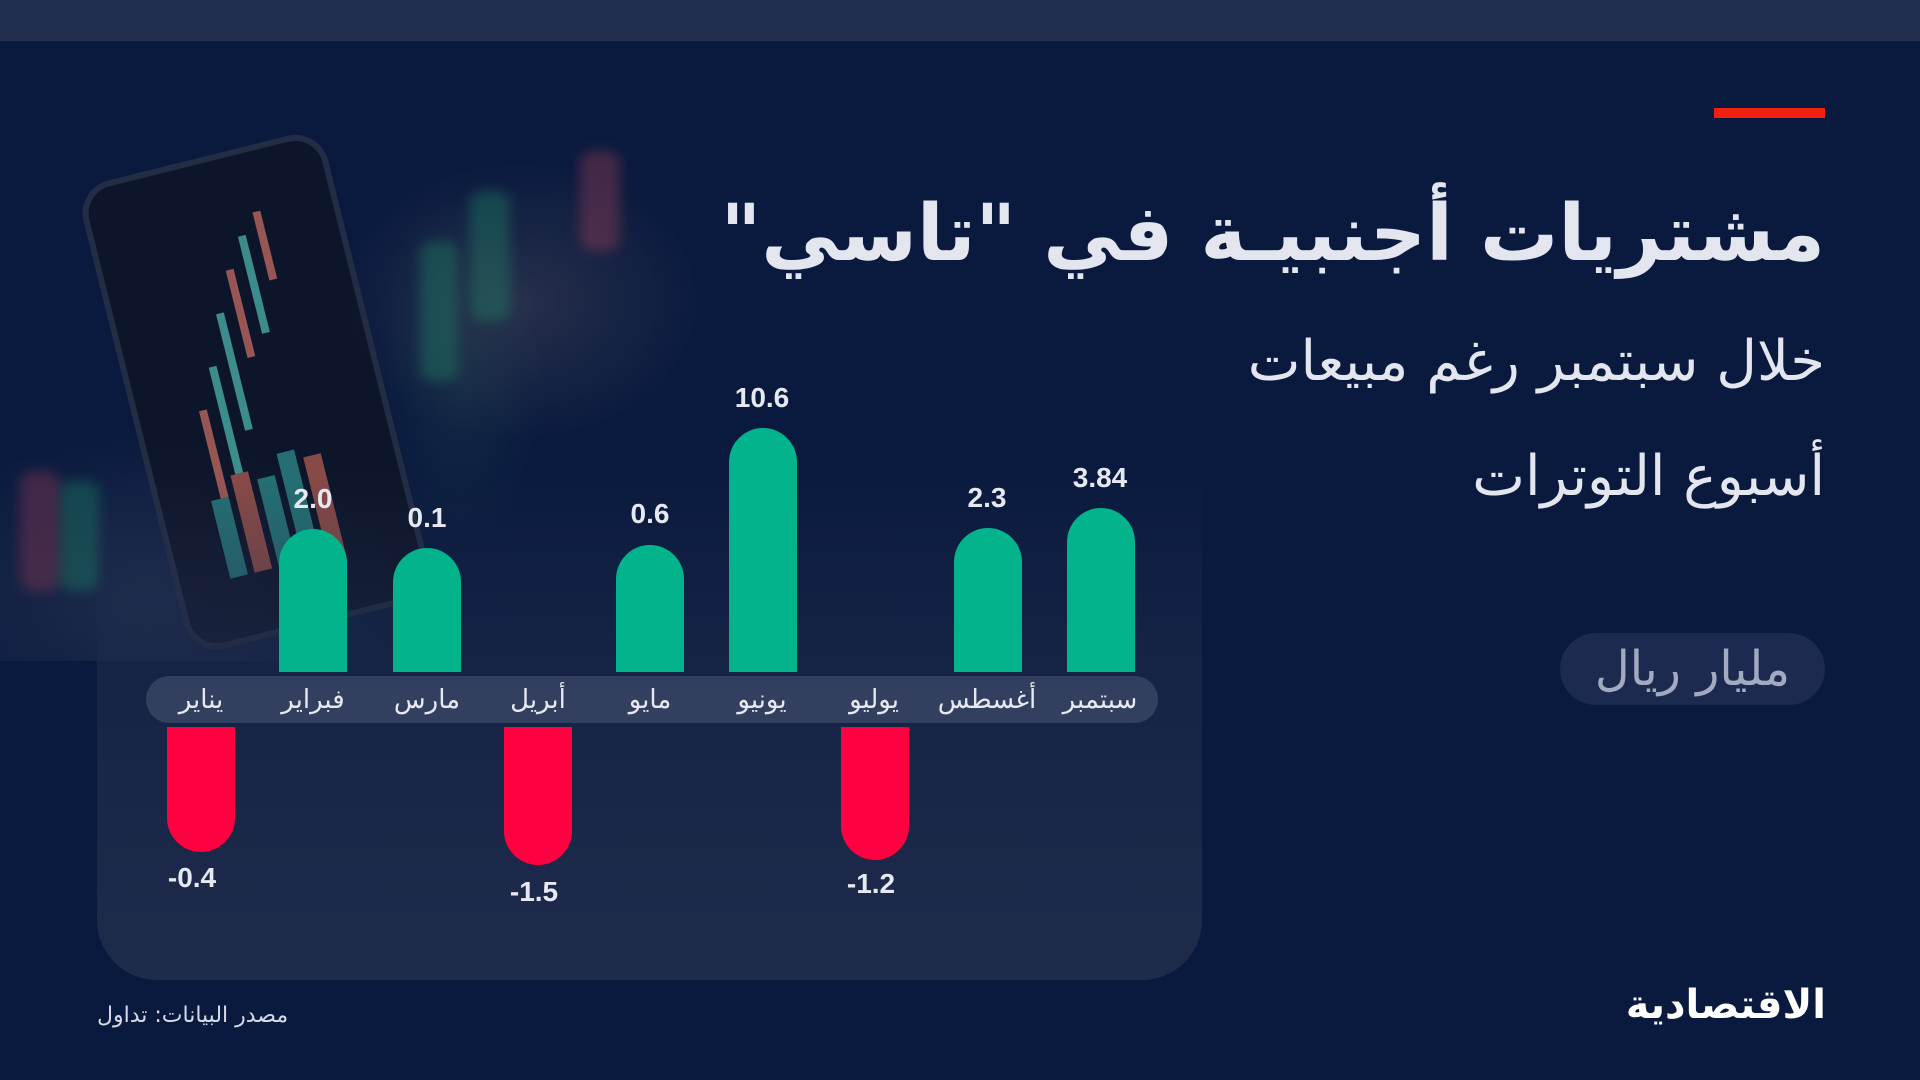  What do you see at coordinates (987, 497) in the screenshot?
I see `value-label-aug: 2.3` at bounding box center [987, 497].